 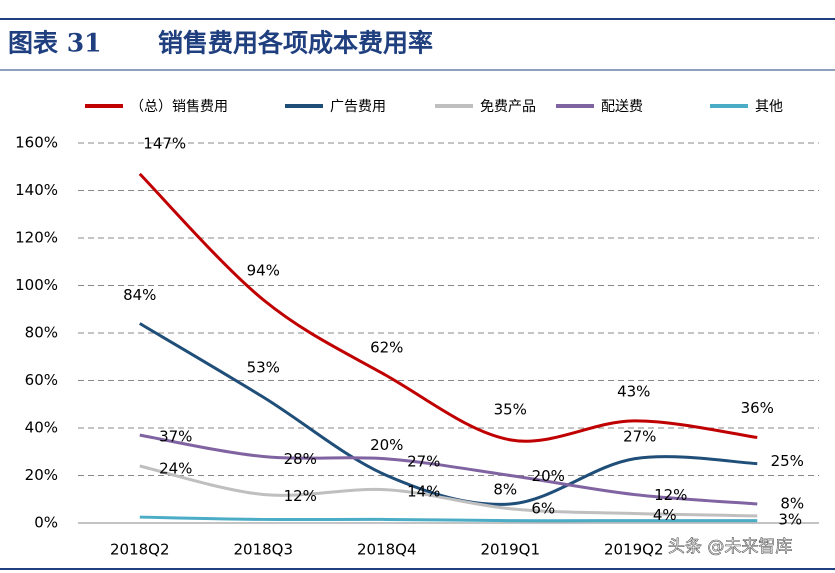 I want to click on y-tick-label: 60%, so click(x=41, y=380).